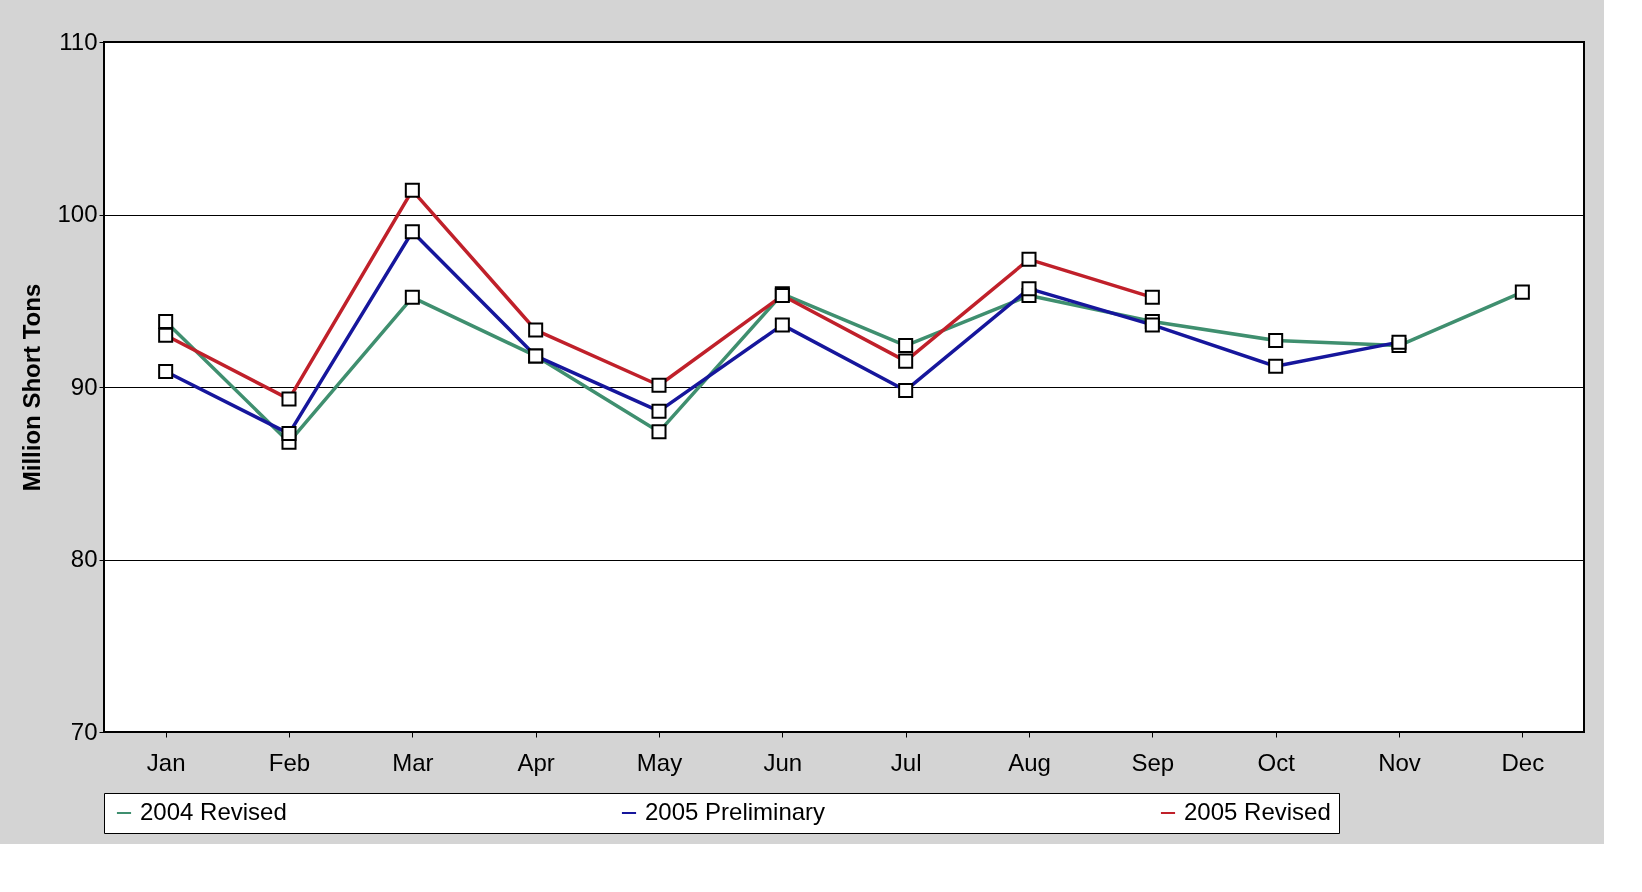 Image resolution: width=1642 pixels, height=892 pixels. What do you see at coordinates (213, 811) in the screenshot?
I see `legend-label: 2004 Revised` at bounding box center [213, 811].